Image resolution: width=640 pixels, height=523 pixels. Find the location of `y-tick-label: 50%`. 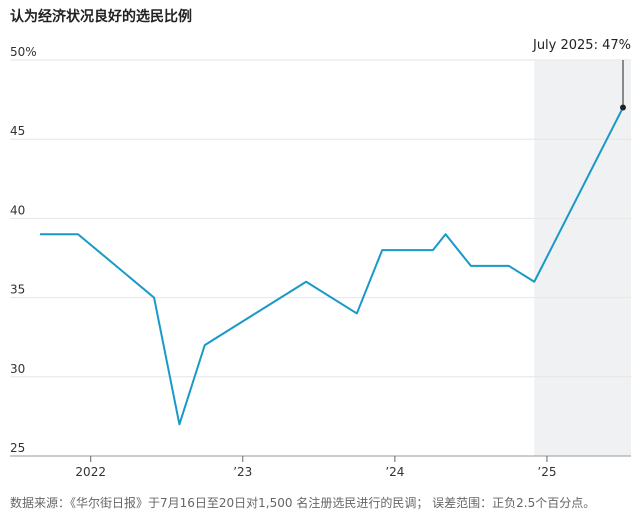

y-tick-label: 50% is located at coordinates (23, 52).